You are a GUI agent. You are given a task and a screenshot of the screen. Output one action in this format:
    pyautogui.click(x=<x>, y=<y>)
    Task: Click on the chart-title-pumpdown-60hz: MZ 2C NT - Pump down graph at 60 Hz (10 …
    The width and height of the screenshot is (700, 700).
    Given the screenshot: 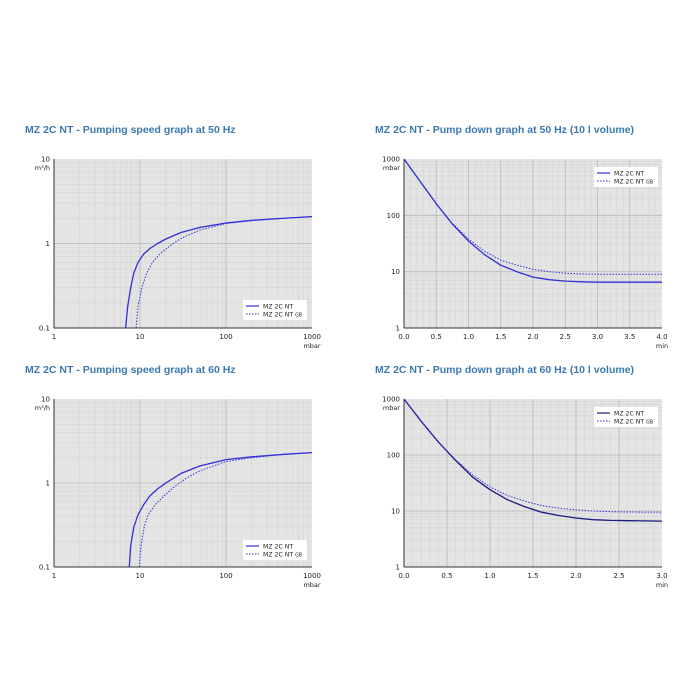 What is the action you would take?
    pyautogui.click(x=505, y=370)
    